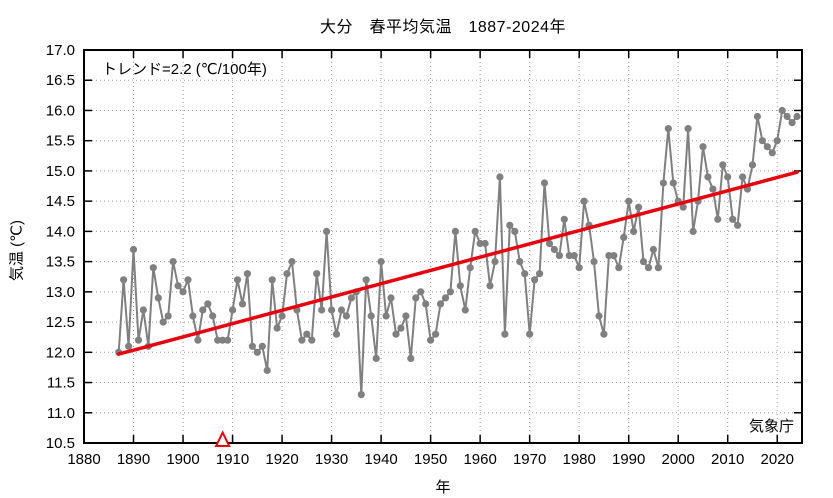  I want to click on y-tick-label: 16.0, so click(60, 110).